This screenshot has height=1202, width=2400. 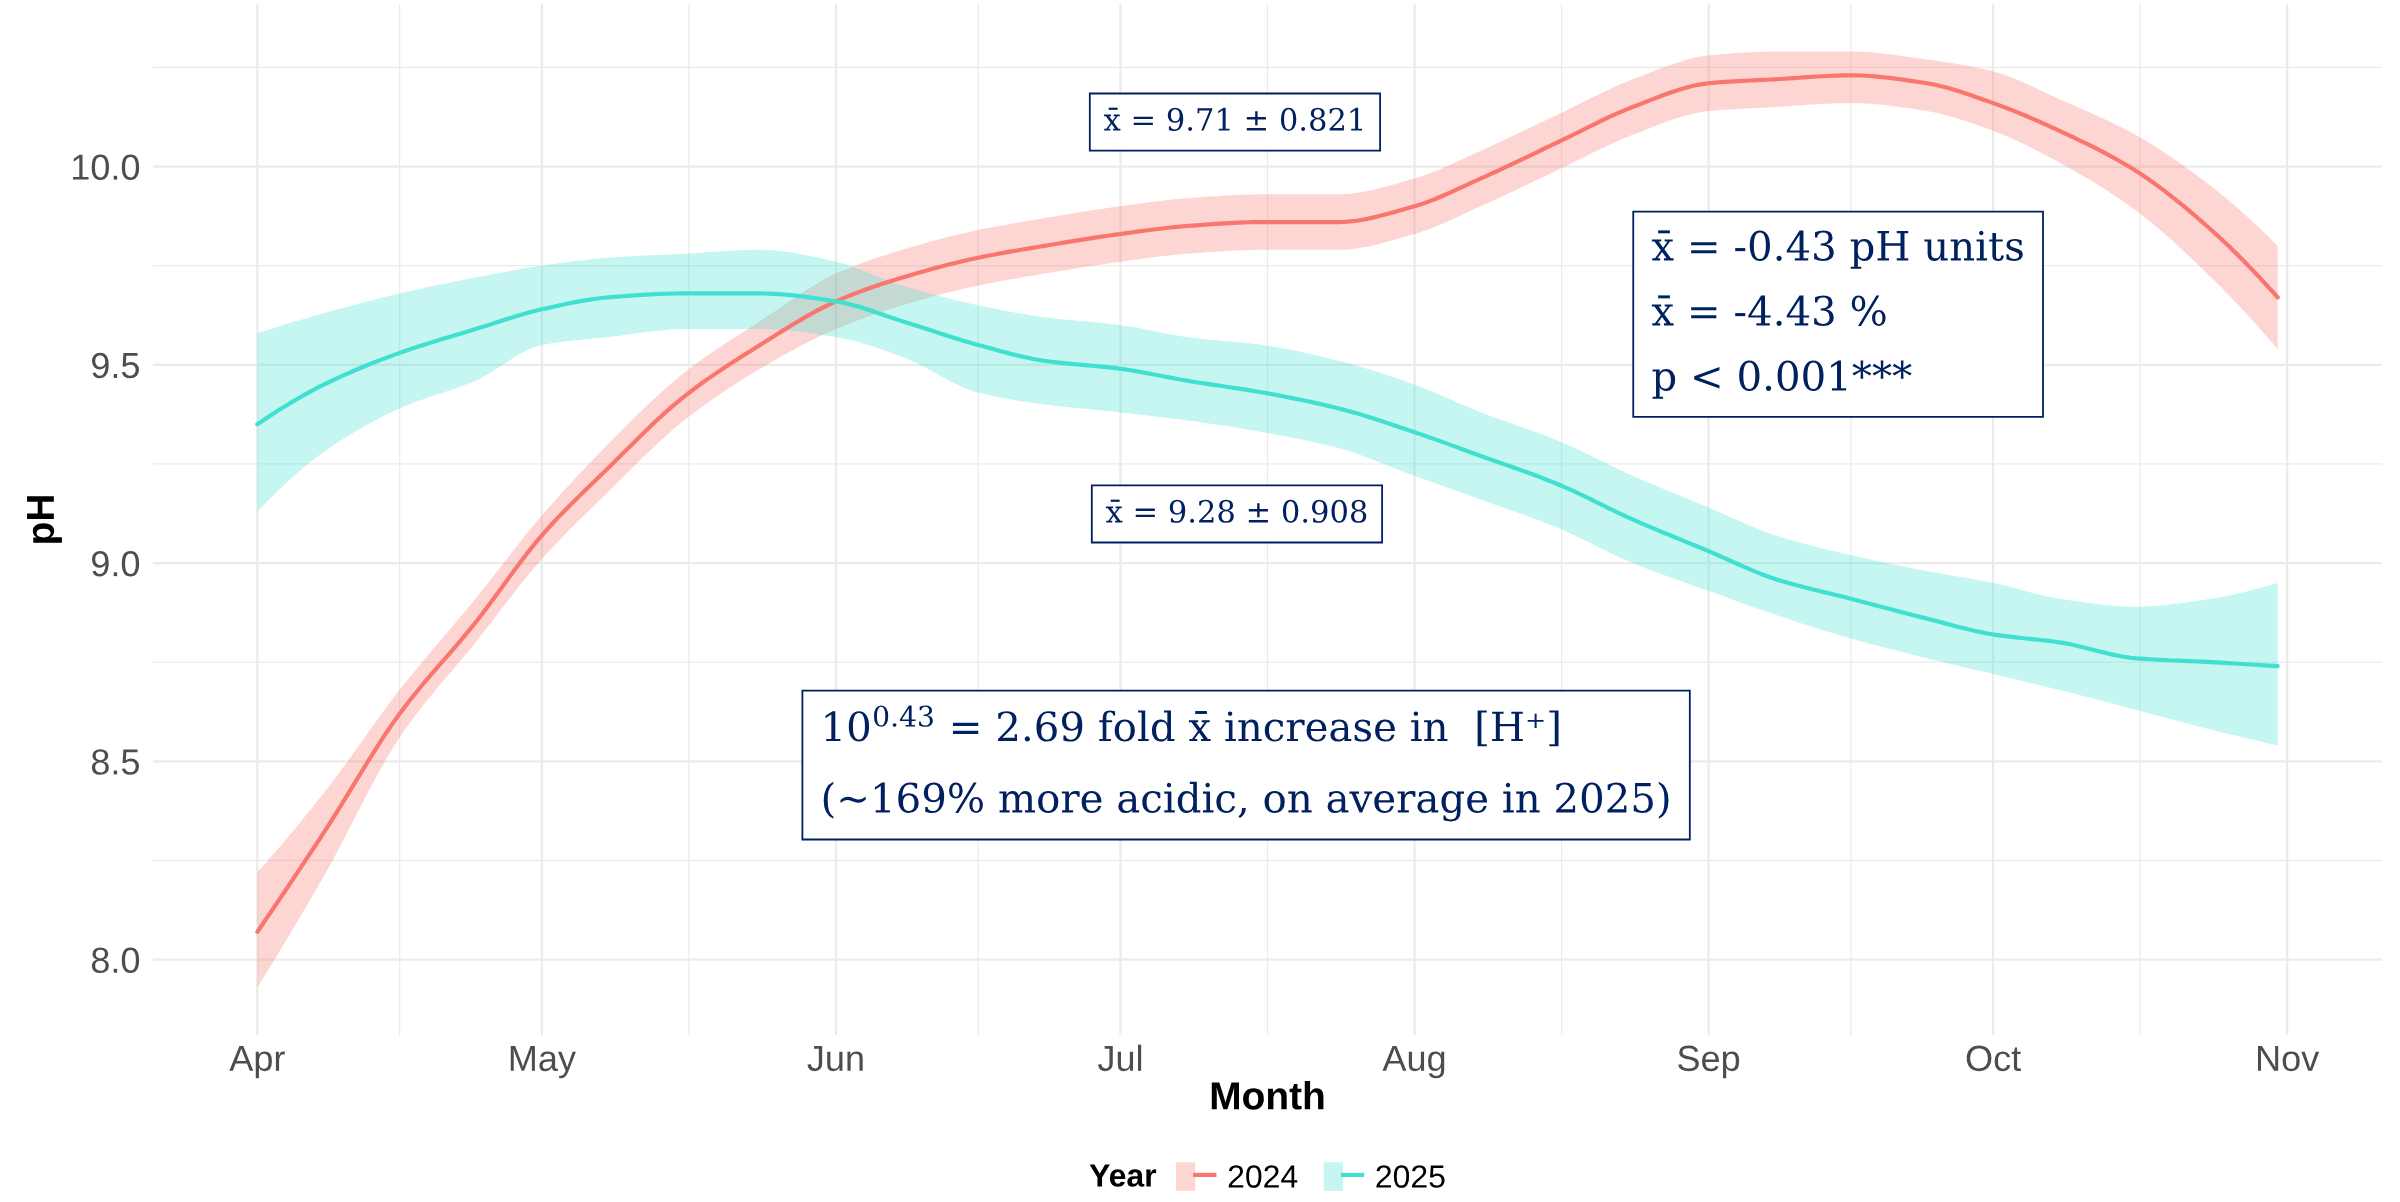 I want to click on y-tick-label: 8.5, so click(x=115, y=762).